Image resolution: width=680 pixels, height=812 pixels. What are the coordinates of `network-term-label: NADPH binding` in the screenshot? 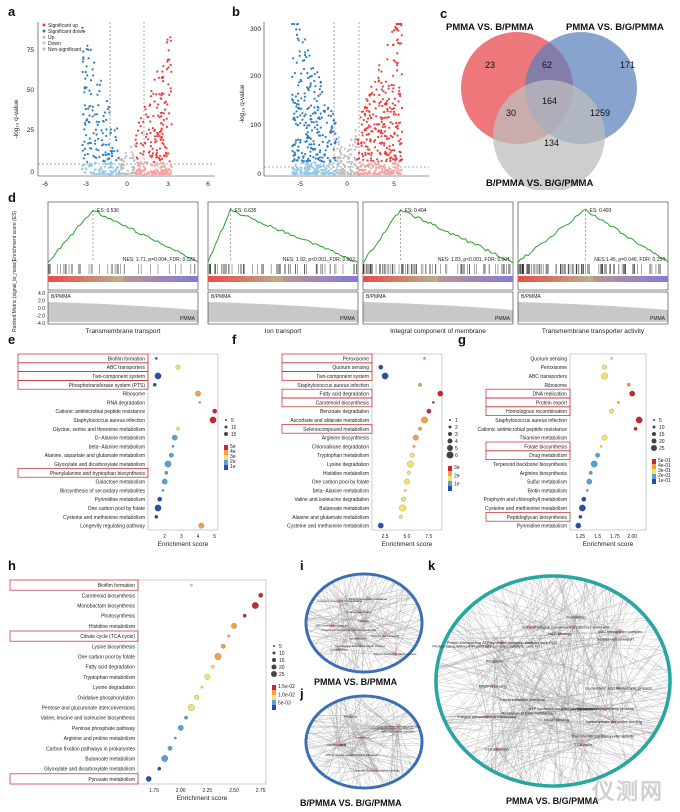 It's located at (493, 686).